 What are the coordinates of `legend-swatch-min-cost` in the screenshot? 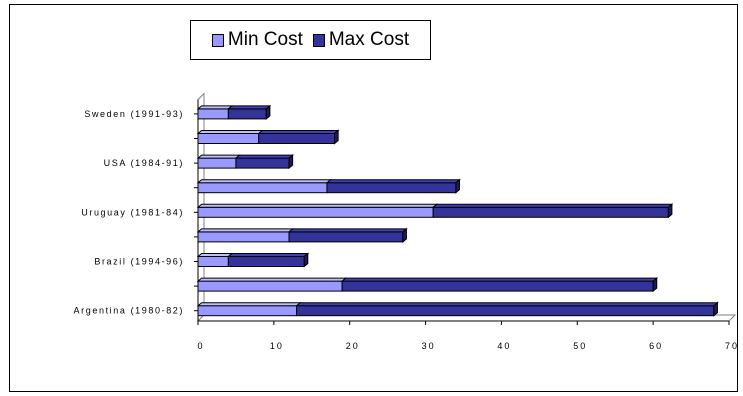 It's located at (217, 40).